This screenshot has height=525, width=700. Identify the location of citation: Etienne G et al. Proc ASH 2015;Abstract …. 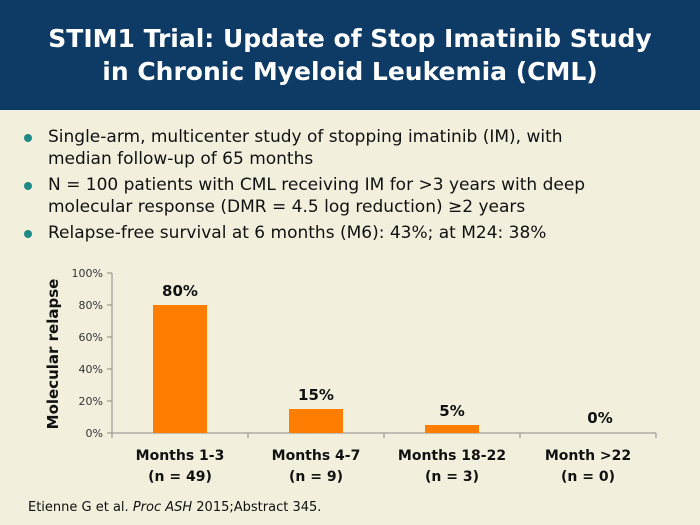
(174, 507).